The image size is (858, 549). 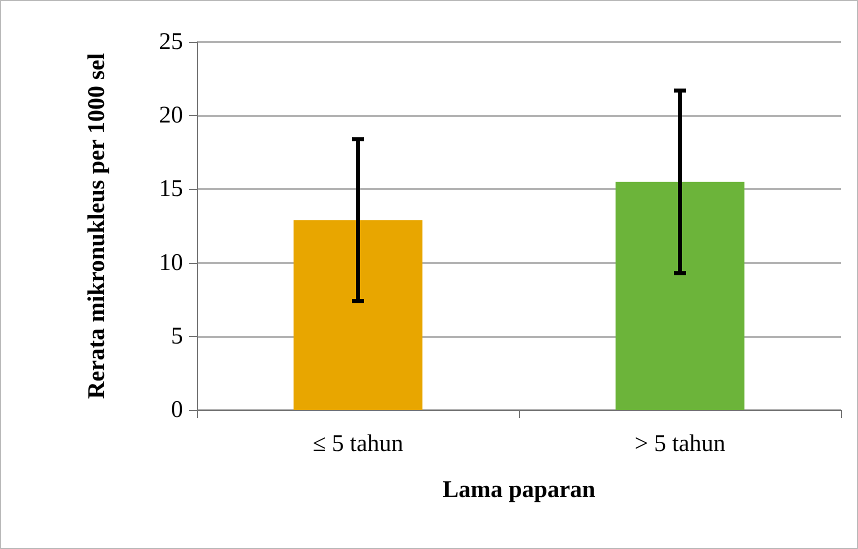 What do you see at coordinates (171, 115) in the screenshot?
I see `y-tick-label: 20` at bounding box center [171, 115].